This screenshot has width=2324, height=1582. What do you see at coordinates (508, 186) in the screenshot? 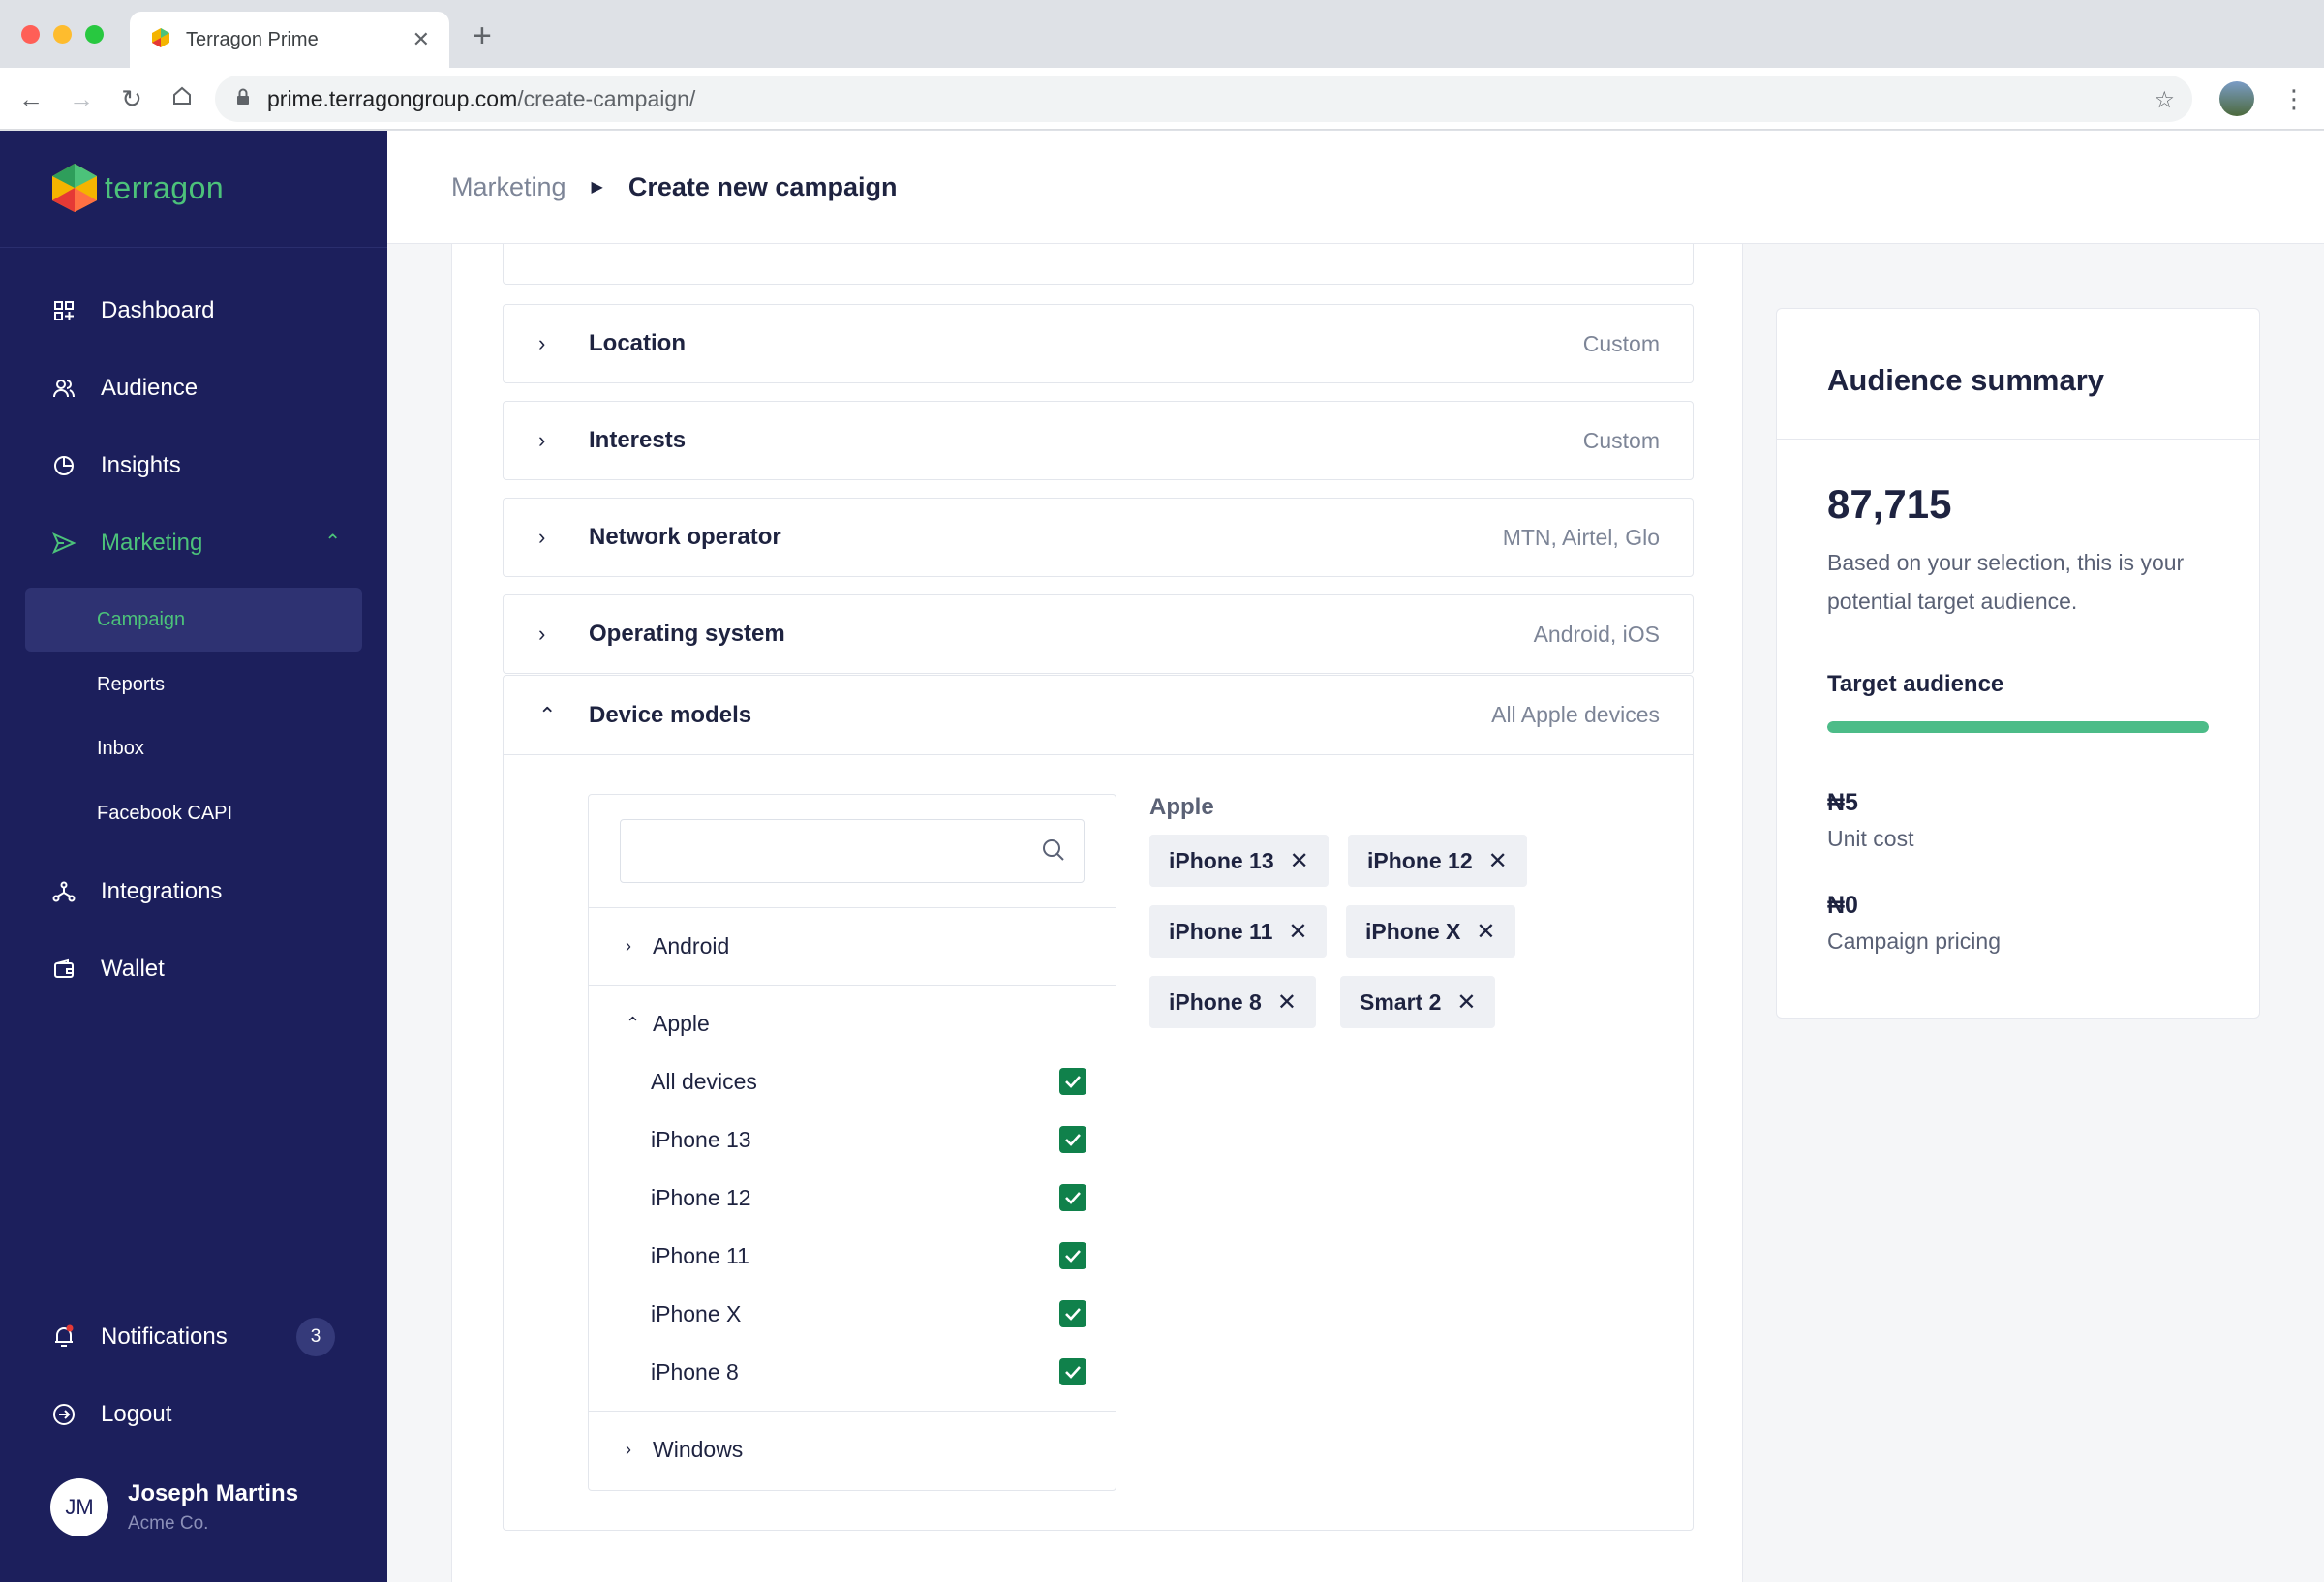
I see `breadcrumb-parent-link: Marketing` at bounding box center [508, 186].